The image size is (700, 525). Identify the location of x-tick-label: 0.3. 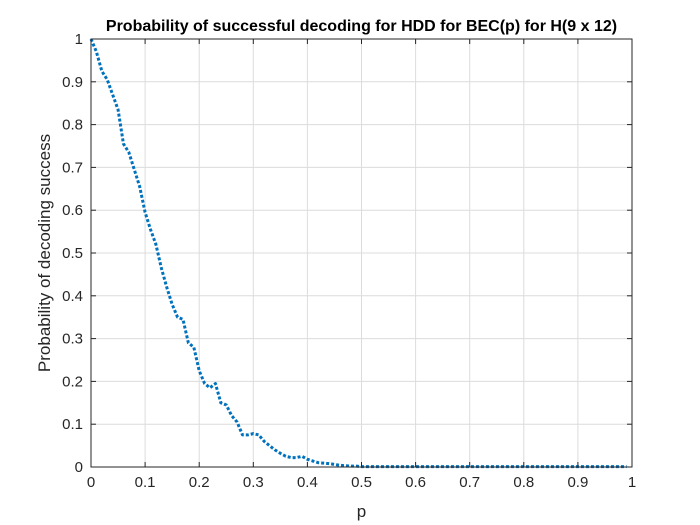
(253, 482).